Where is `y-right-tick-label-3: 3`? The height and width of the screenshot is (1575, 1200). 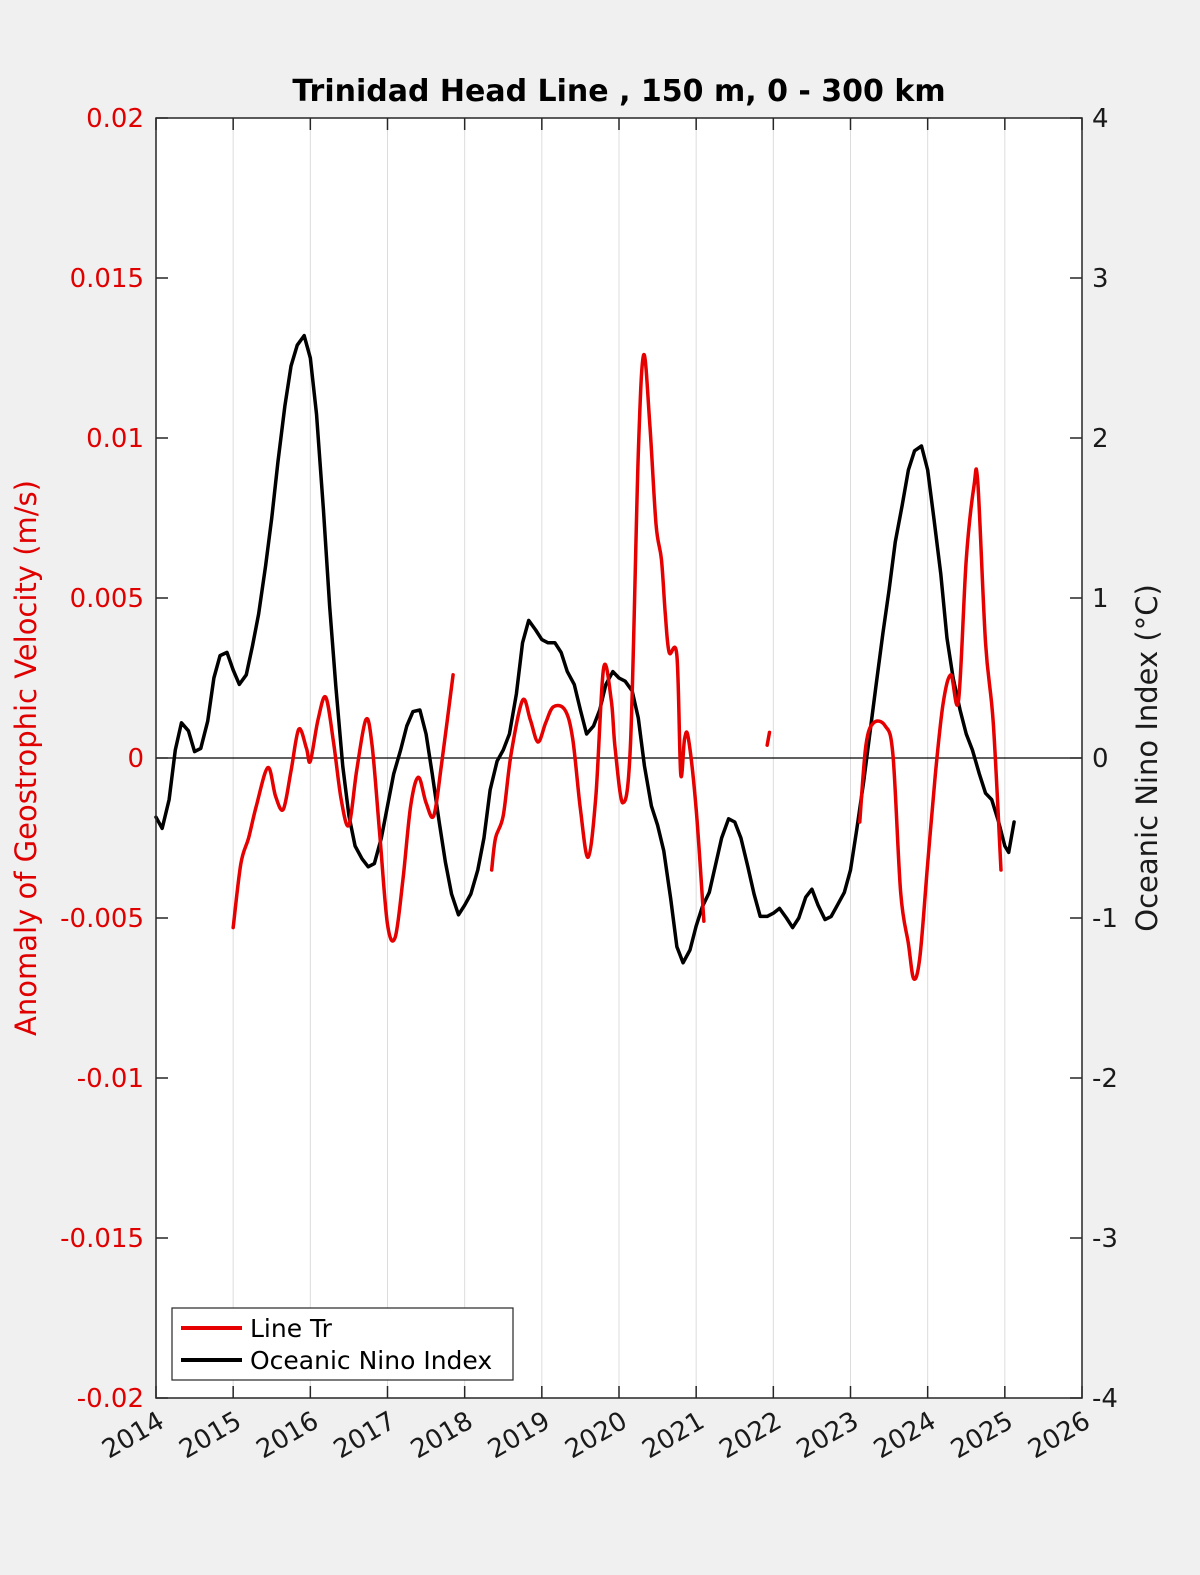
y-right-tick-label-3: 3 is located at coordinates (1100, 279).